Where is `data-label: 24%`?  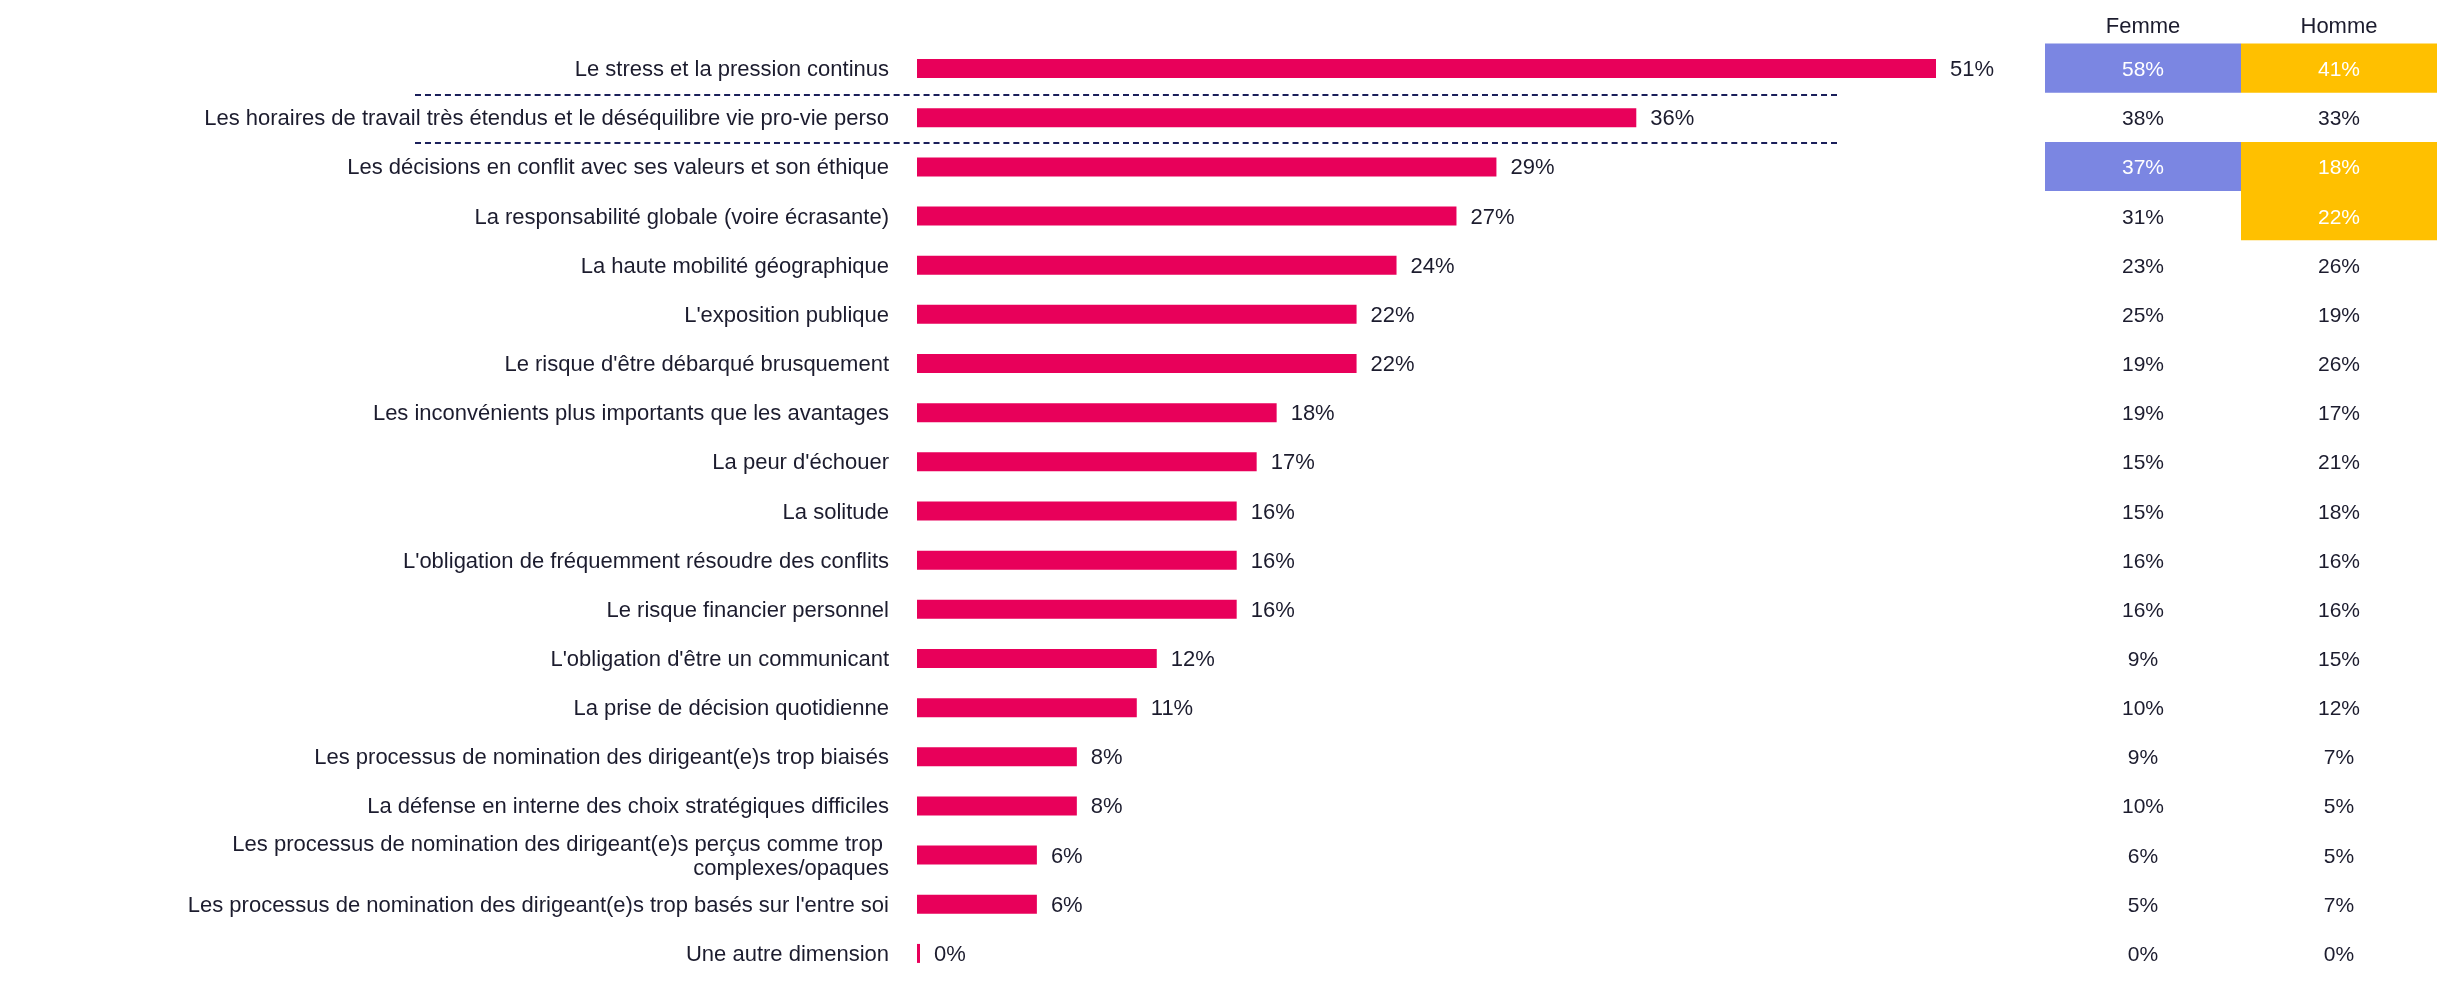 data-label: 24% is located at coordinates (1432, 265).